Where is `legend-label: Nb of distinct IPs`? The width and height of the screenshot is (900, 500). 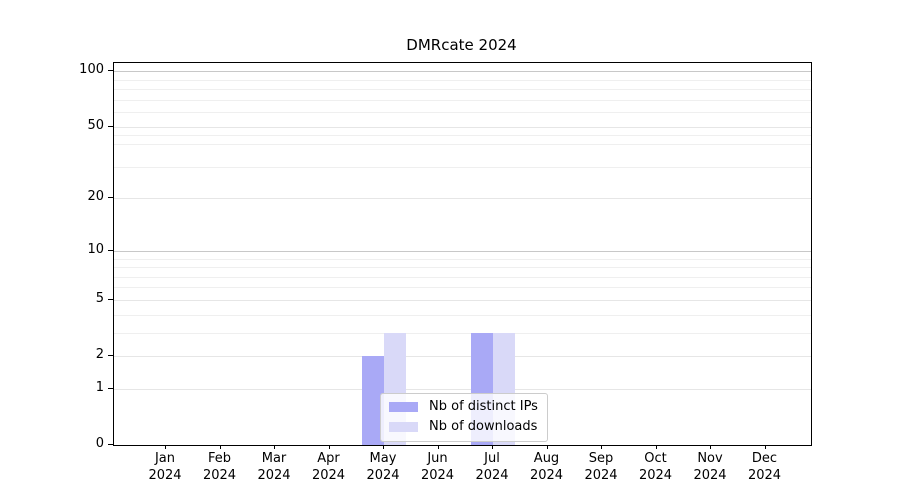 legend-label: Nb of distinct IPs is located at coordinates (483, 406).